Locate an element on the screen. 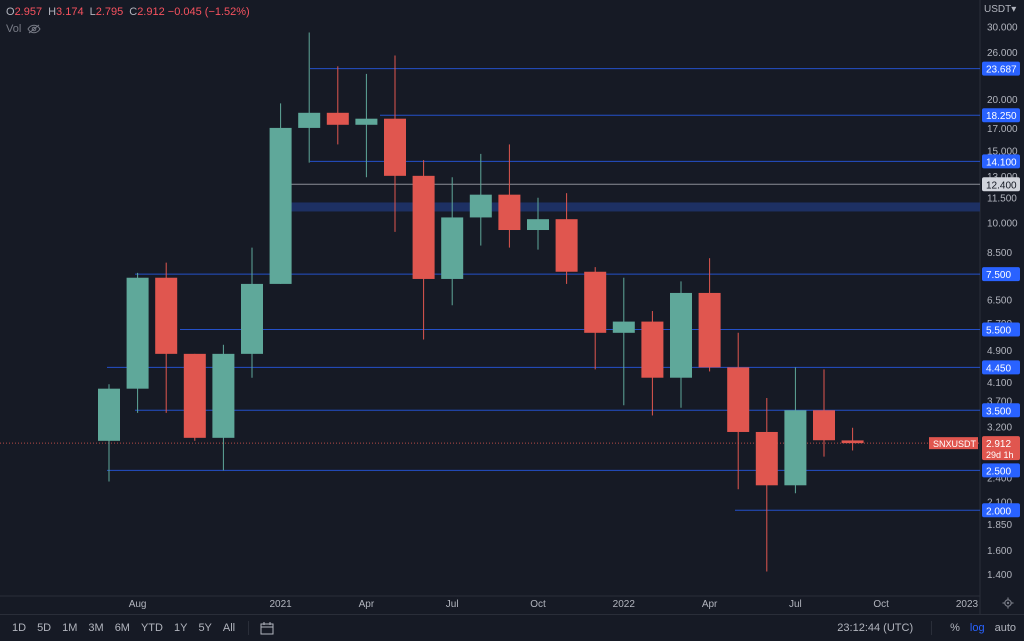  level-label: 7.500 is located at coordinates (998, 275).